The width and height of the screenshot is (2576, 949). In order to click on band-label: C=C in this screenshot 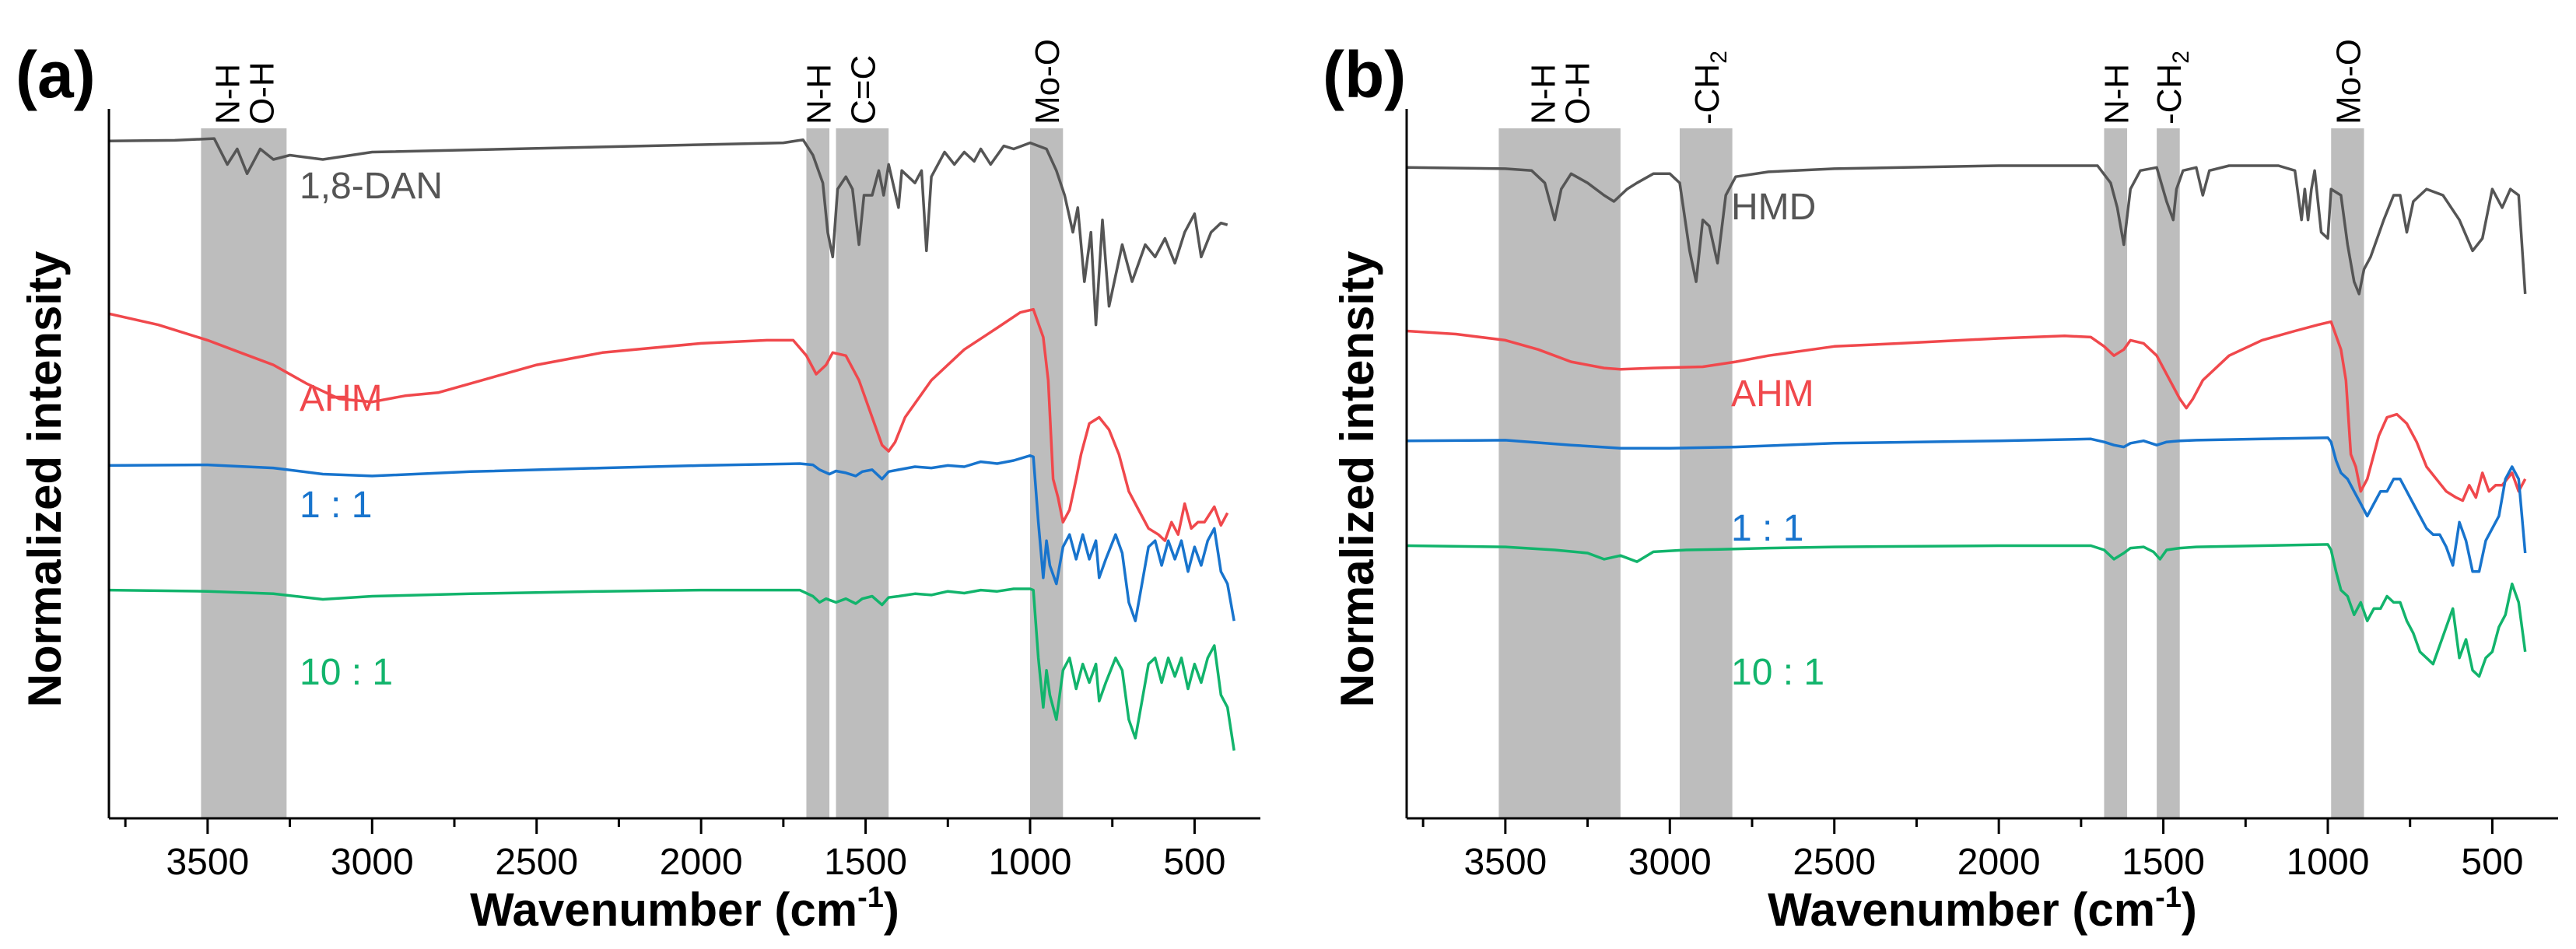, I will do `click(863, 89)`.